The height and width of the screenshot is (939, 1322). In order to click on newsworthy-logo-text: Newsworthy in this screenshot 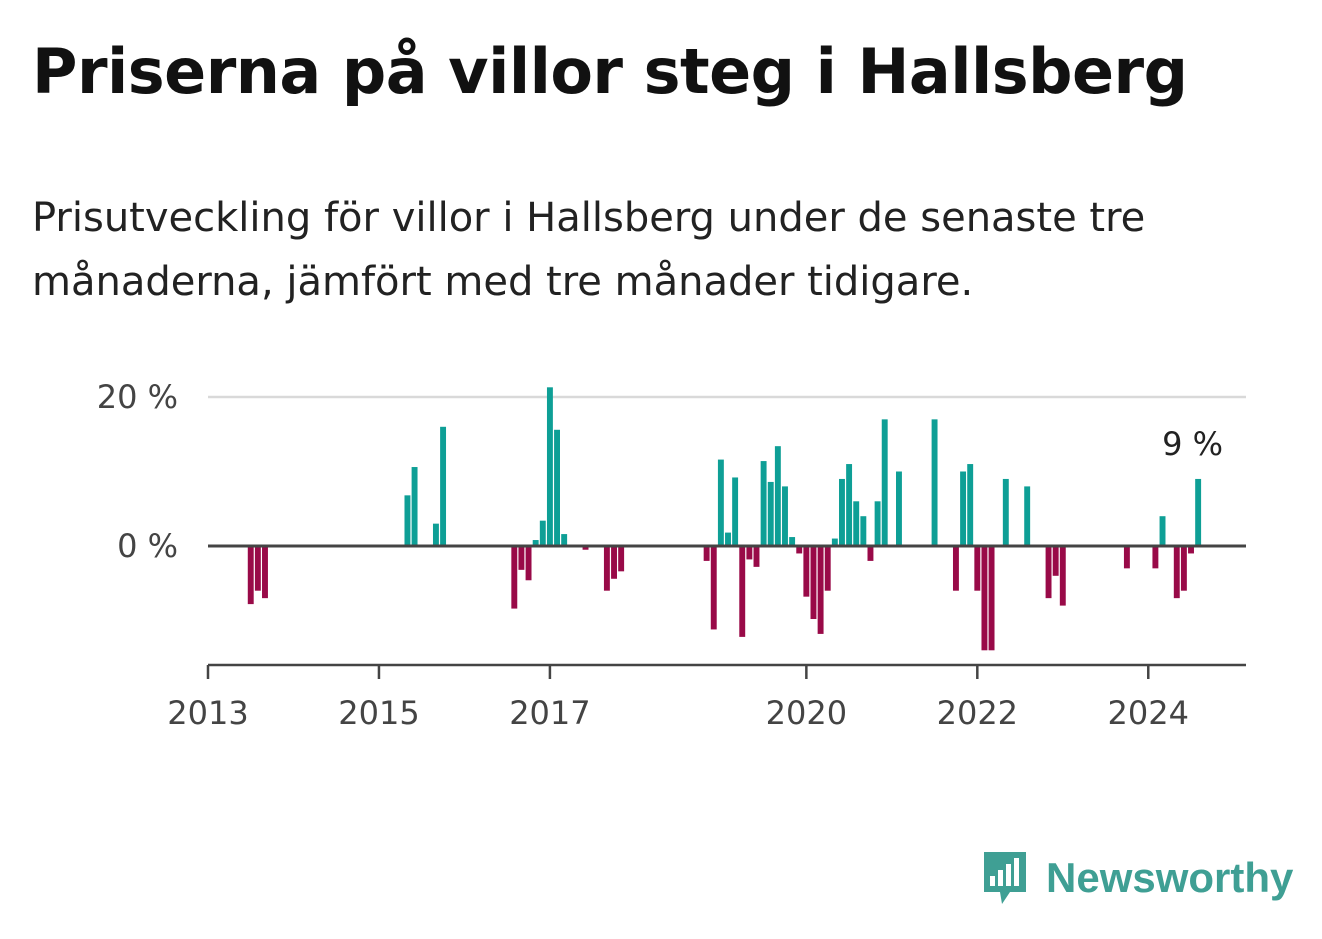, I will do `click(1170, 877)`.